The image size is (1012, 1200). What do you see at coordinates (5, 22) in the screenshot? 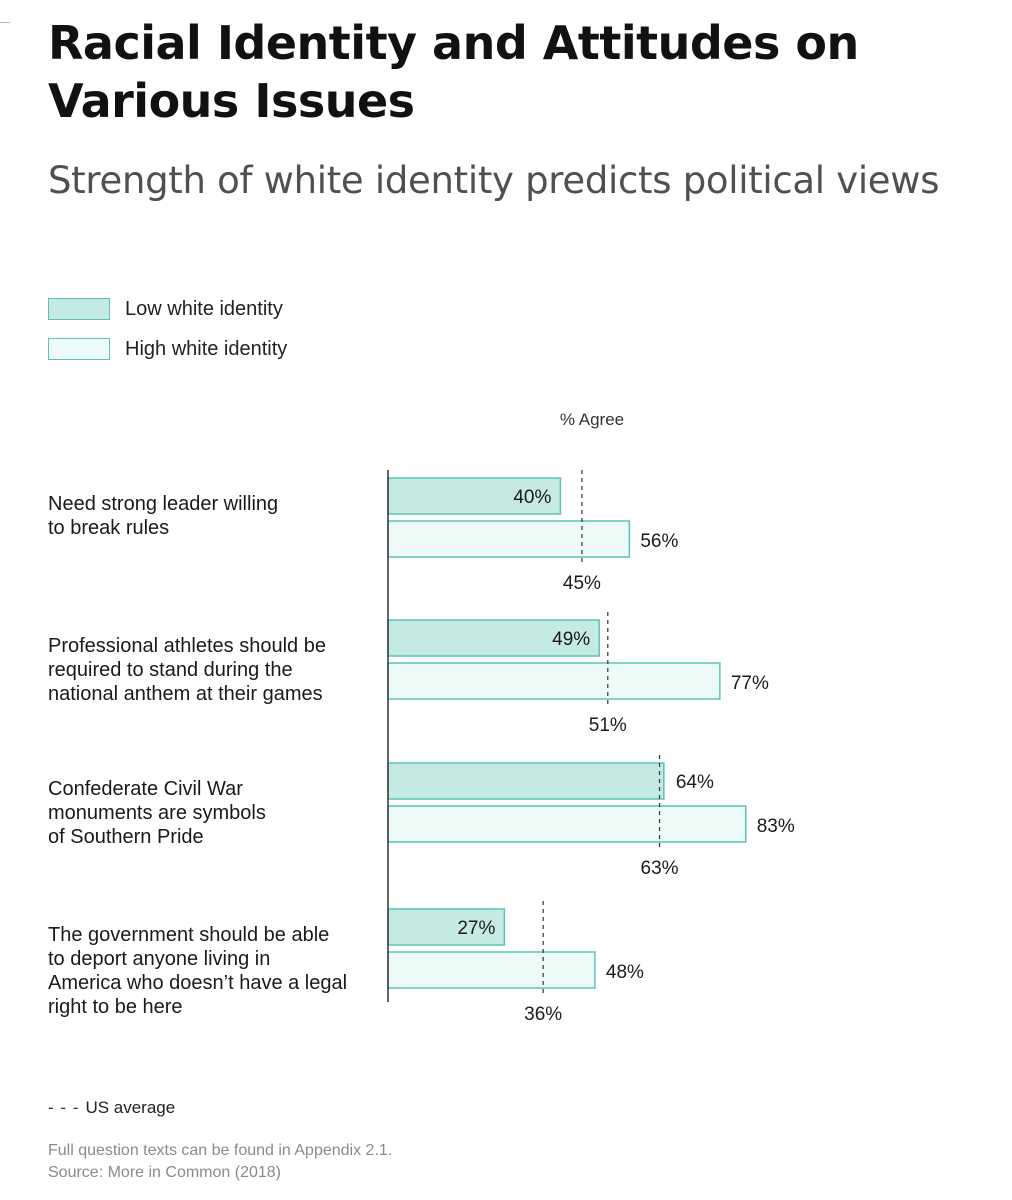
I see `corner-mark` at bounding box center [5, 22].